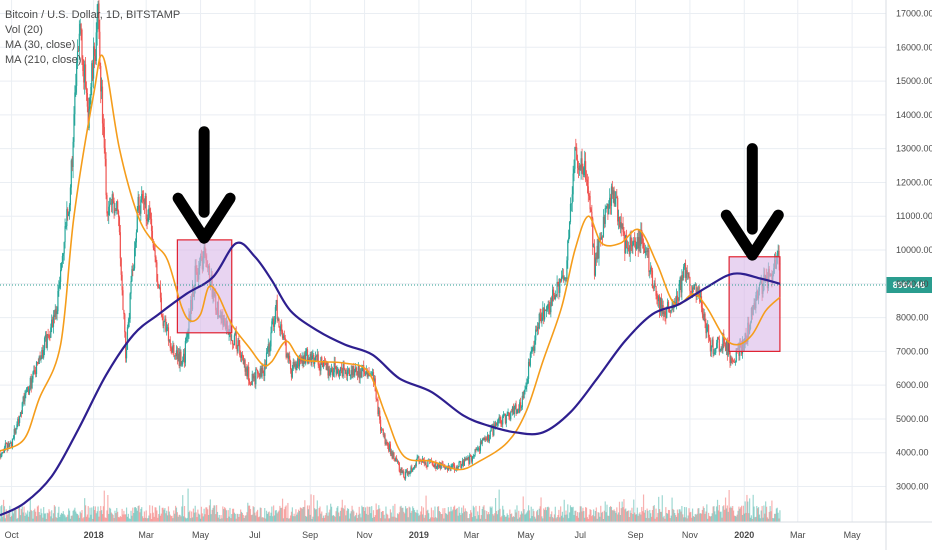 The image size is (932, 550). Describe the element at coordinates (419, 535) in the screenshot. I see `x-tick-label: 2019` at that location.